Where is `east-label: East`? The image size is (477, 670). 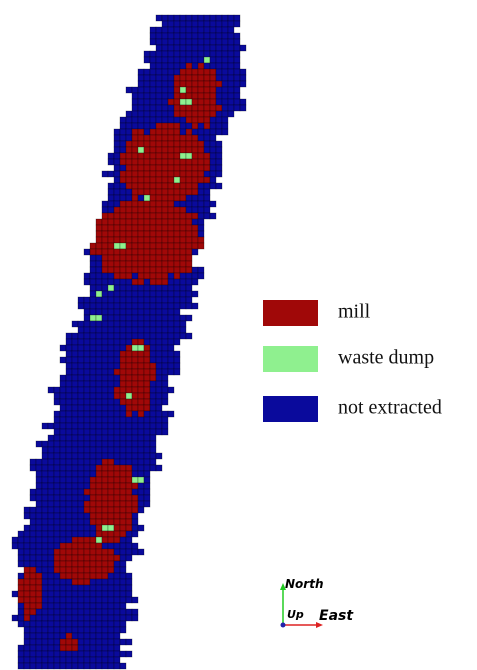 east-label: East is located at coordinates (336, 616).